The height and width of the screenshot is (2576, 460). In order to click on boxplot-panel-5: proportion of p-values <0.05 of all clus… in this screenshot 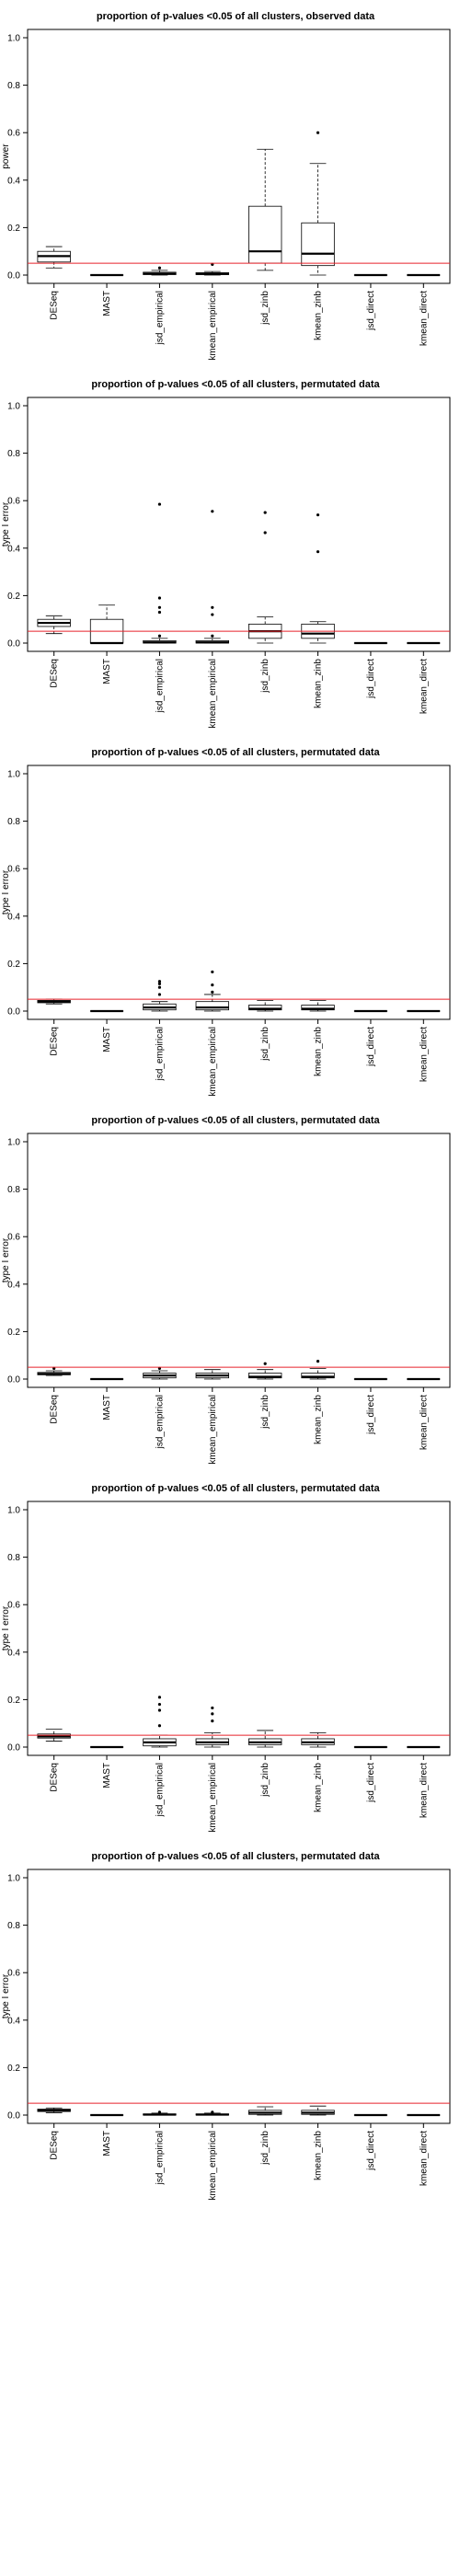, I will do `click(230, 1660)`.